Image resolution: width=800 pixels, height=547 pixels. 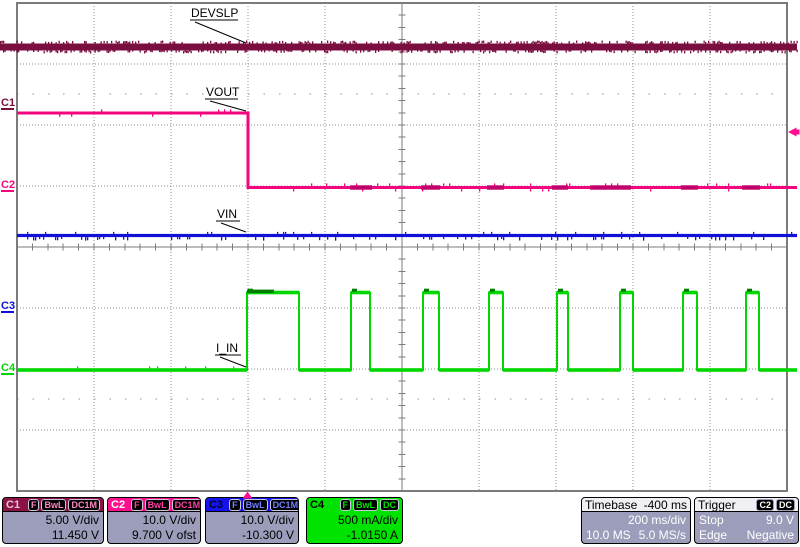 I want to click on svg-text: C1, so click(x=8, y=103).